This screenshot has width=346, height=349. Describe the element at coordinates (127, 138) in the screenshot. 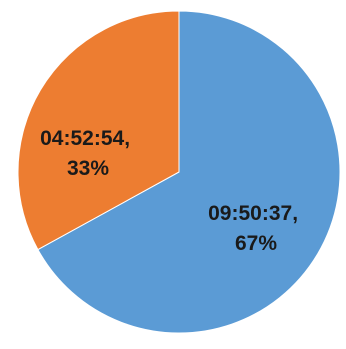

I see `slice-label-2-comma: ,` at that location.